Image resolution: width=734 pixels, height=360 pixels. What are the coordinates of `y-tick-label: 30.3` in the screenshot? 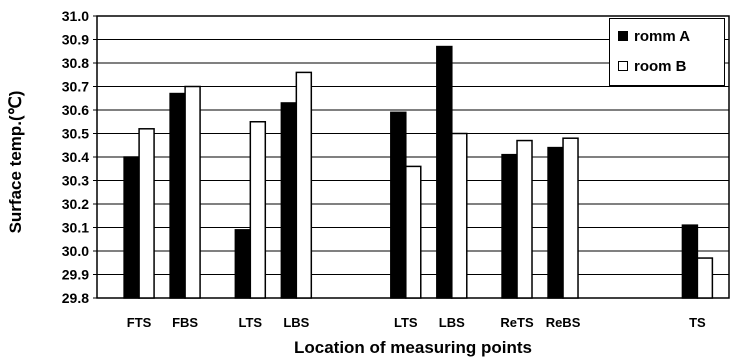 It's located at (75, 181).